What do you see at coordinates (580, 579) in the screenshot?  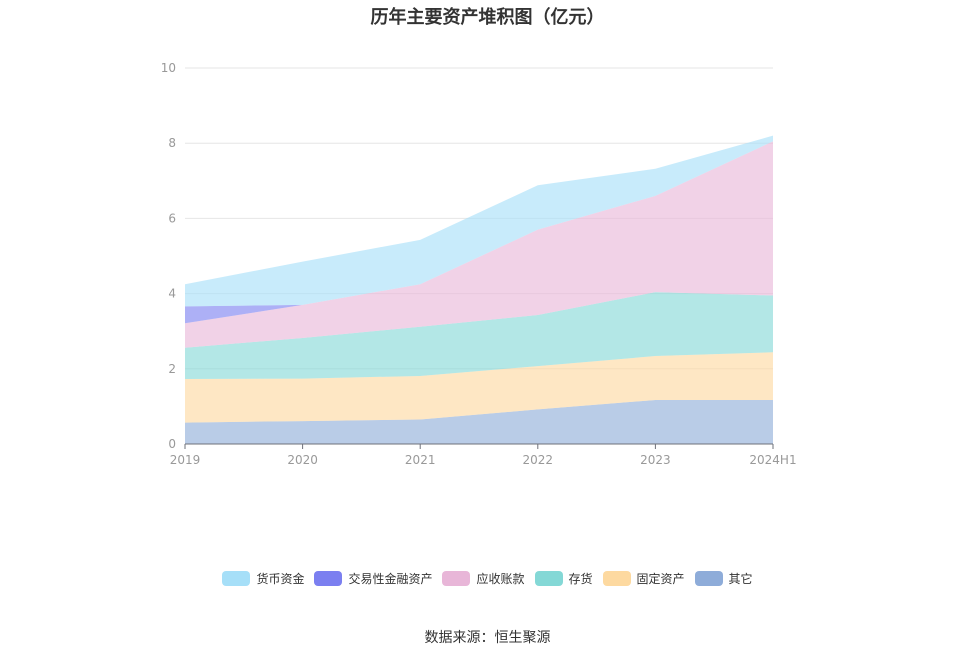 I see `legend-label: 存货` at bounding box center [580, 579].